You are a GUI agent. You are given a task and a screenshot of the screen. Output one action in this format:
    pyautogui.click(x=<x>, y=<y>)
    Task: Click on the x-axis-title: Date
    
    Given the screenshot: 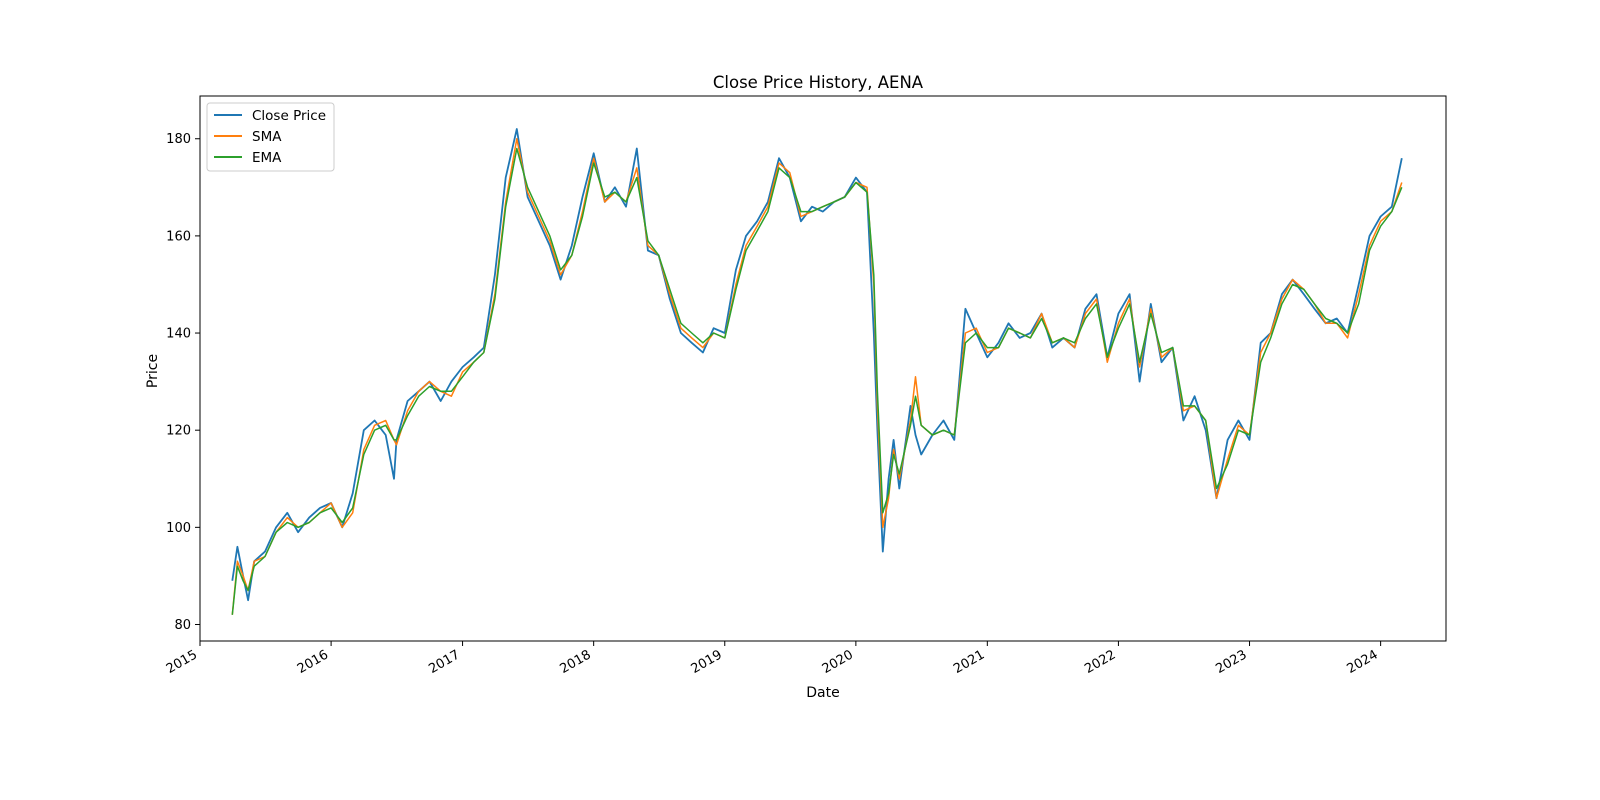 What is the action you would take?
    pyautogui.click(x=822, y=693)
    